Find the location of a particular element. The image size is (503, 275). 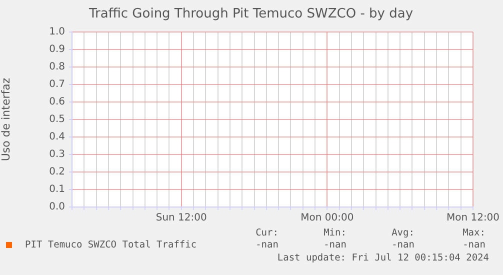

text: Last update: Fri Jul 12 00:15:04 2024 is located at coordinates (383, 258).